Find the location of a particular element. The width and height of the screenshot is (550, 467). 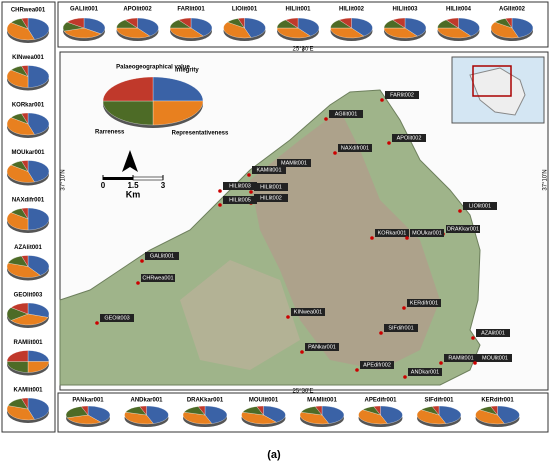

pie-label: GEOlit003 is located at coordinates (28, 296).